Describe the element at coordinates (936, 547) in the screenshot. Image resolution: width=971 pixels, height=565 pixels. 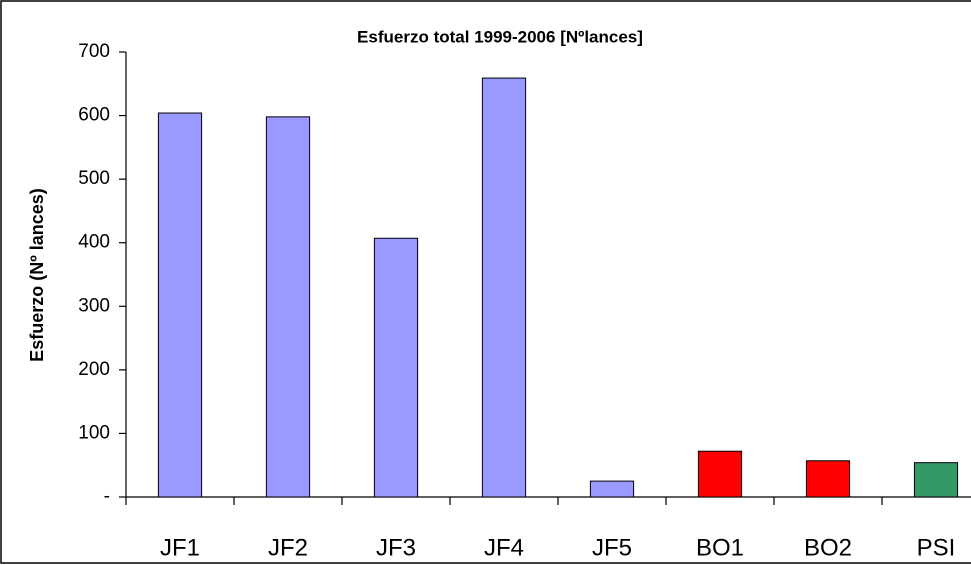
I see `x-tick-label: PSI` at that location.